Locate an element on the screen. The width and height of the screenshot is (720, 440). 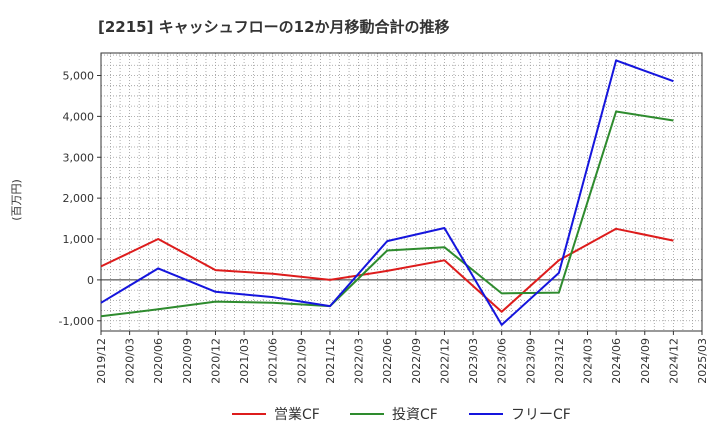
x-tick-label: 2021/03 is located at coordinates (244, 361).